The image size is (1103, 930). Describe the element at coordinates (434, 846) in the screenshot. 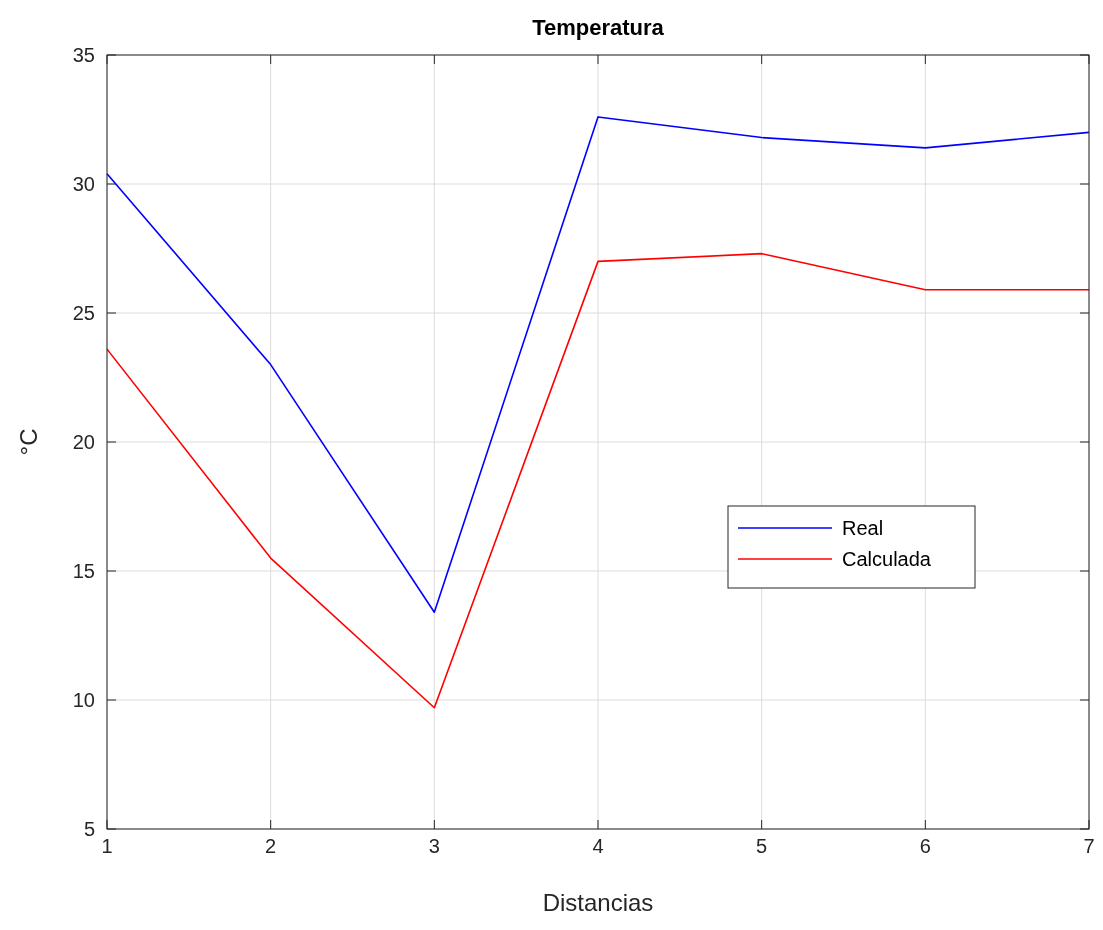

I see `x-tick-label: 3` at that location.